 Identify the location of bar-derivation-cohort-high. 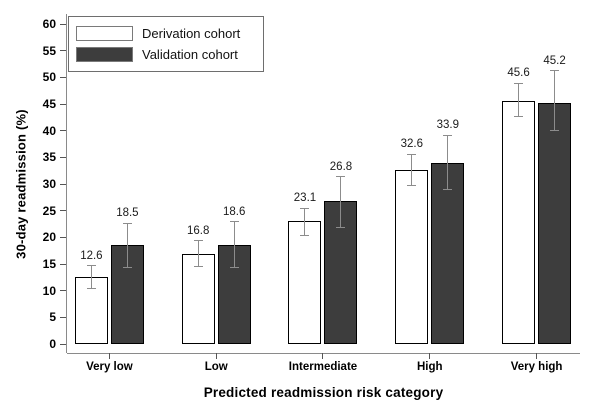
(412, 257).